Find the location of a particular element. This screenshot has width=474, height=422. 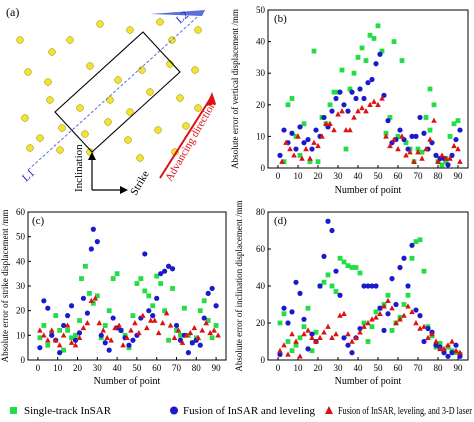

legend-label-single-track: Single-track InSAR is located at coordinates (68, 411).